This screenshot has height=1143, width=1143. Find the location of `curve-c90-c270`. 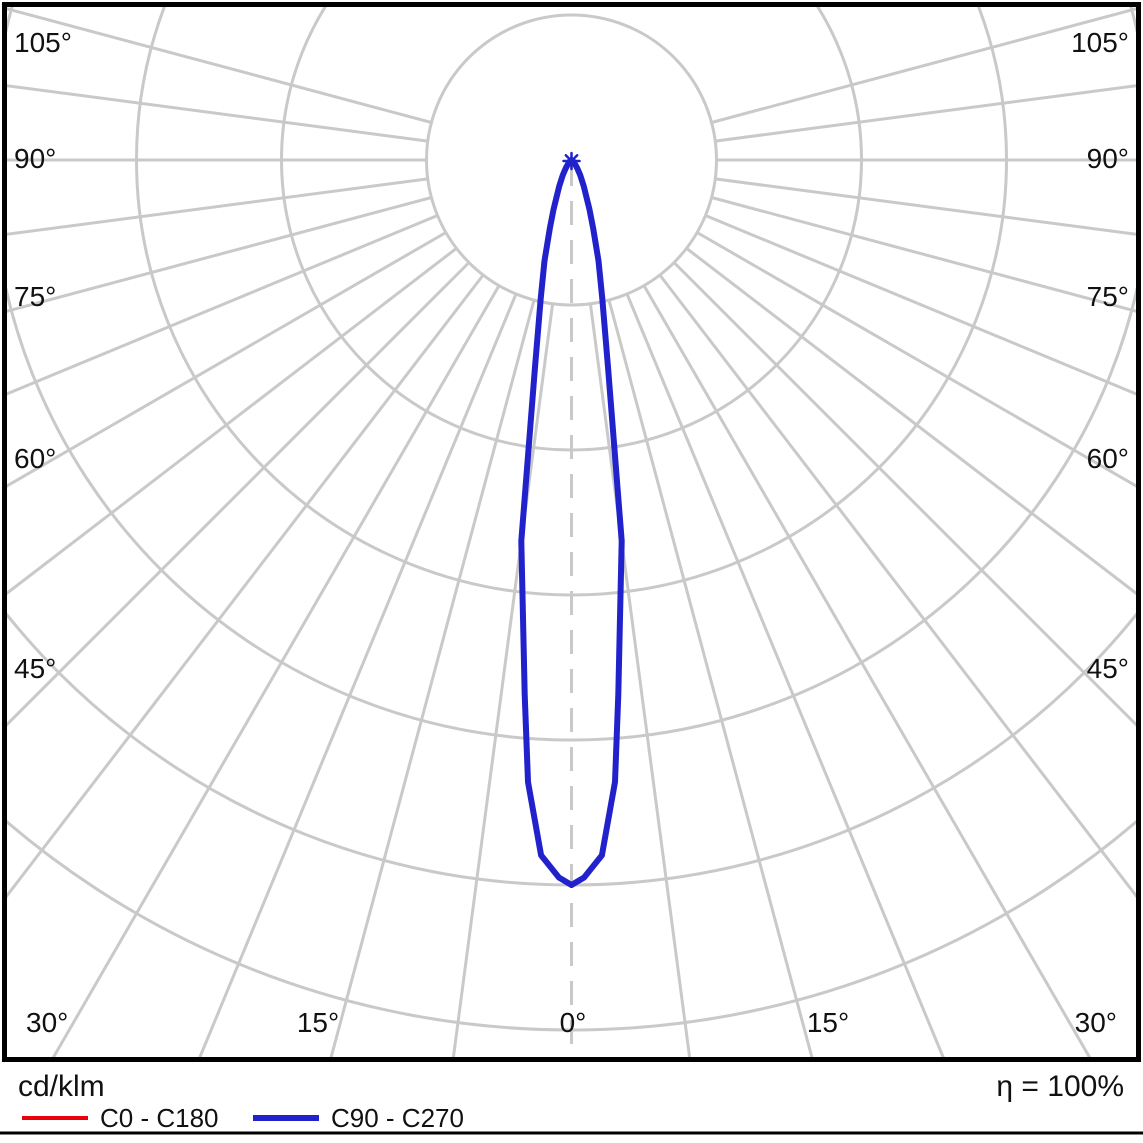

curve-c90-c270 is located at coordinates (571, 522).